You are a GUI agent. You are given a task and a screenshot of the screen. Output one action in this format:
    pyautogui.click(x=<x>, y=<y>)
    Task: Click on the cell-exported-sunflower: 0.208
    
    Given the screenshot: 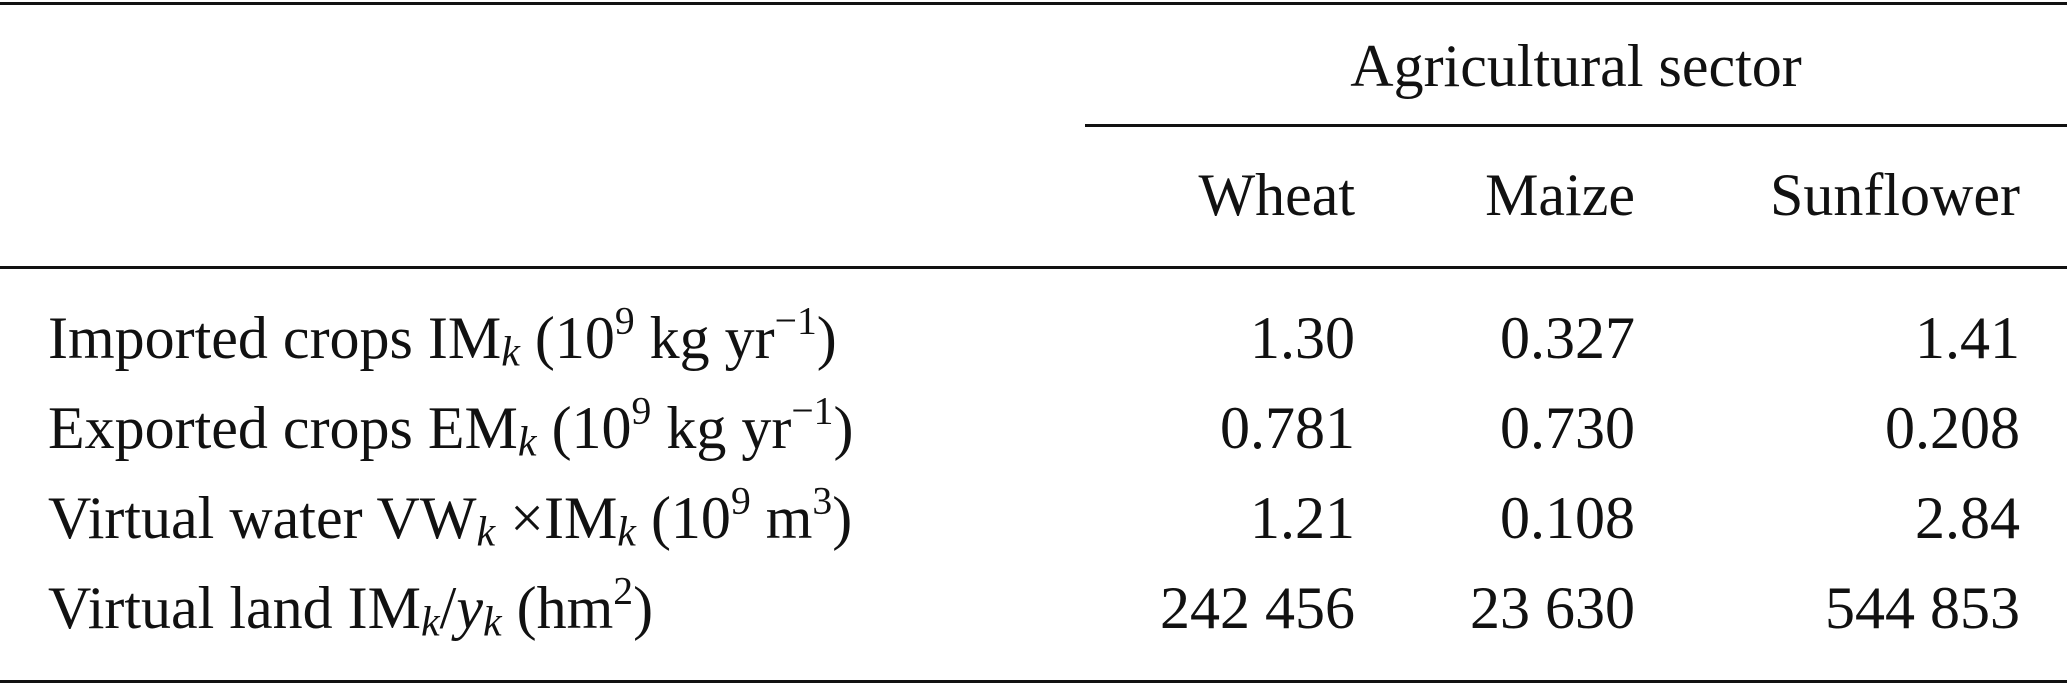 What is the action you would take?
    pyautogui.click(x=1952, y=428)
    